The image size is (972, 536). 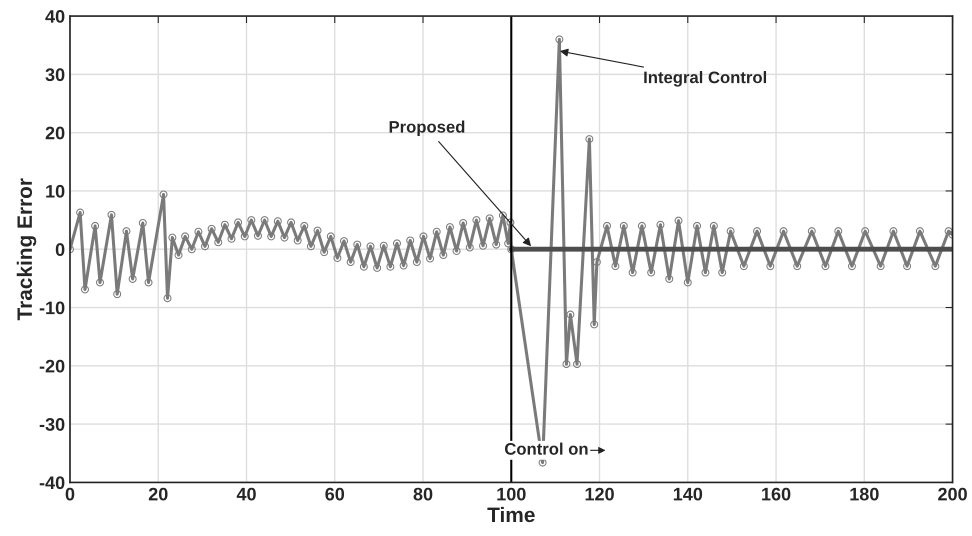 What do you see at coordinates (60, 249) in the screenshot?
I see `y-tick-label: 0` at bounding box center [60, 249].